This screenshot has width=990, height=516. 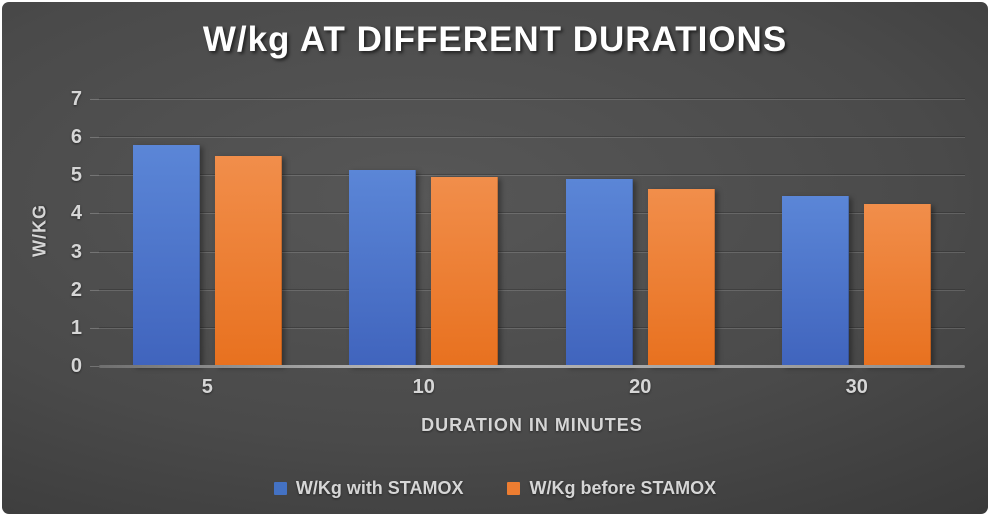 What do you see at coordinates (76, 137) in the screenshot?
I see `y-tick-label-6: 6` at bounding box center [76, 137].